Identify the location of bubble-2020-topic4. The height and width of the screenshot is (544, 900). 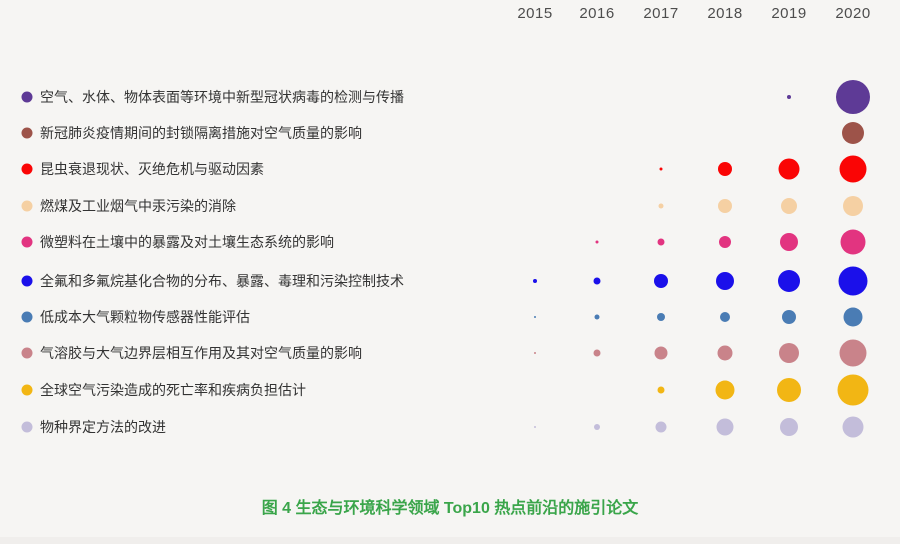
(853, 206).